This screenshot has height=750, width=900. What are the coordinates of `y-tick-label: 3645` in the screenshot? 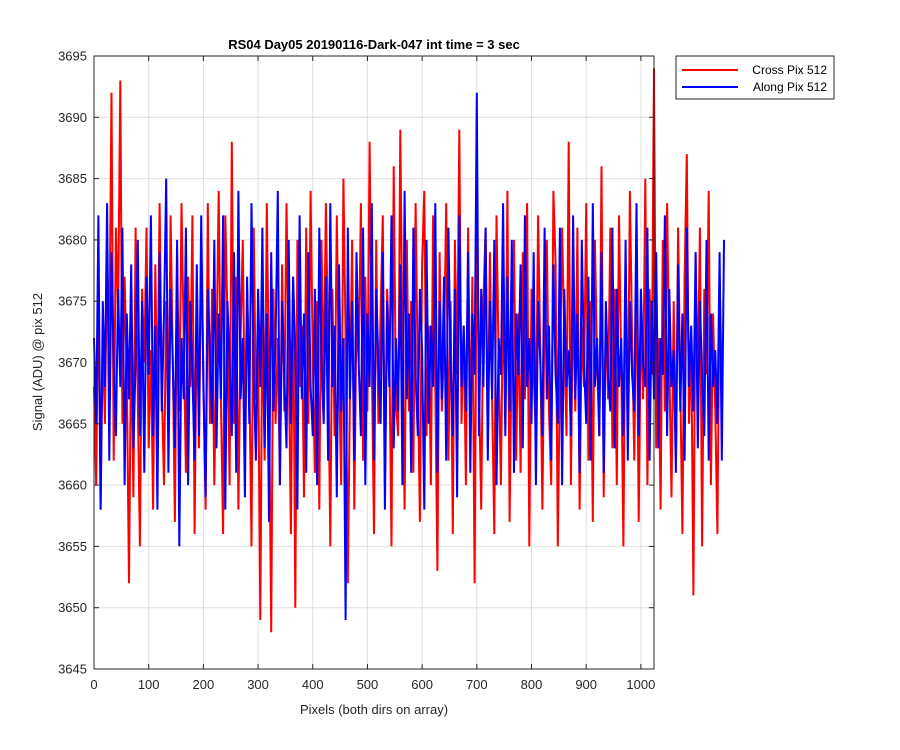 It's located at (72, 669).